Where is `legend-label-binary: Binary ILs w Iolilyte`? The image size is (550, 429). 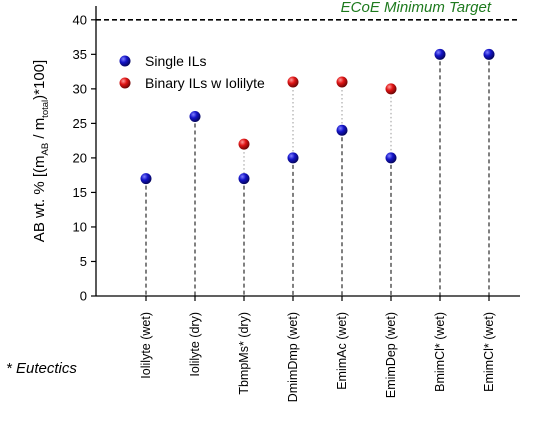
legend-label-binary: Binary ILs w Iolilyte is located at coordinates (205, 83).